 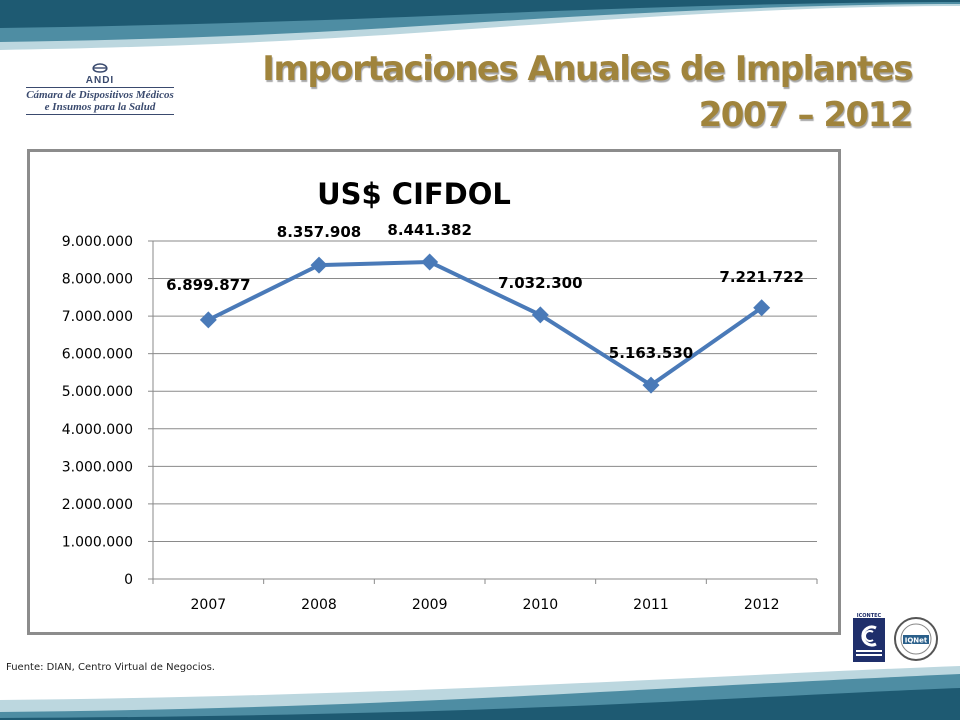 I want to click on chart-title: US$ CIFDOL, so click(x=414, y=194).